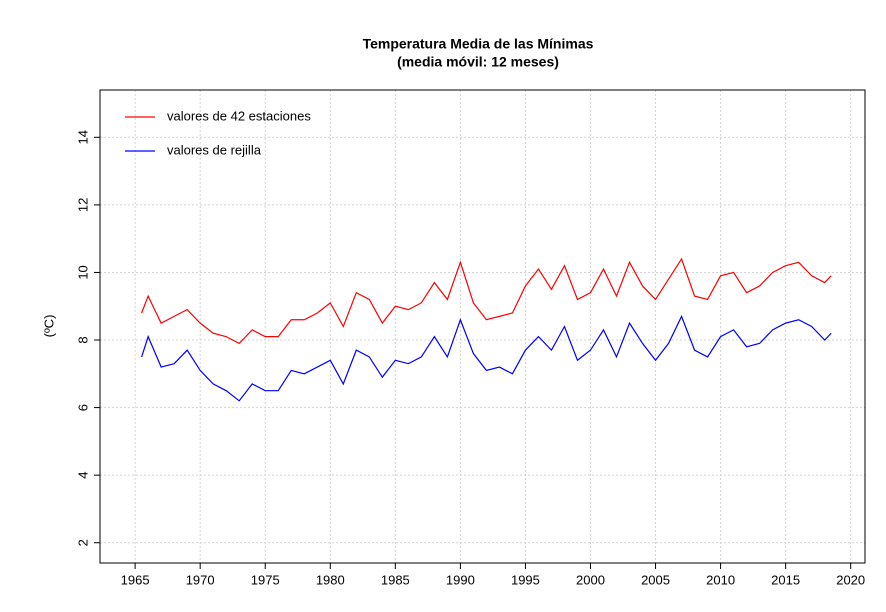  I want to click on legend-label: valores de 42 estaciones, so click(239, 115).